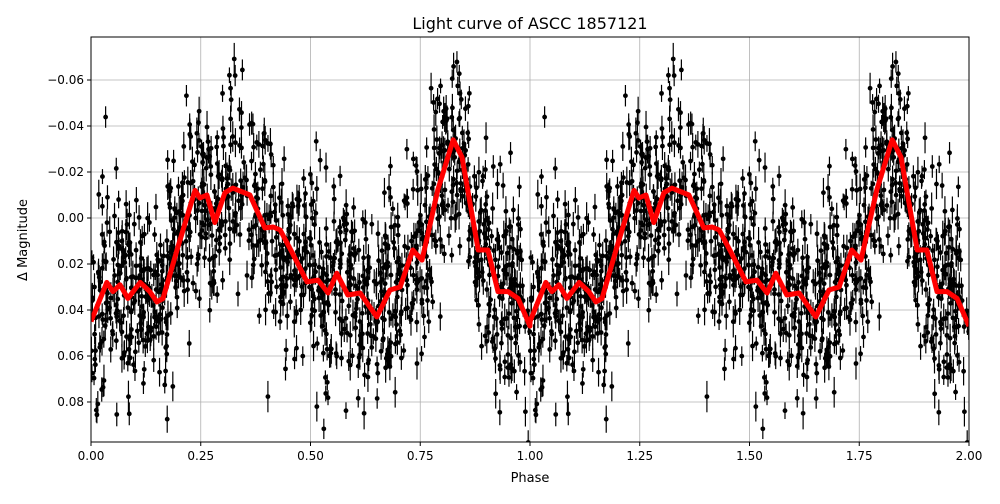 This screenshot has width=1000, height=504. Describe the element at coordinates (969, 456) in the screenshot. I see `x-tick-label: 2.00` at that location.